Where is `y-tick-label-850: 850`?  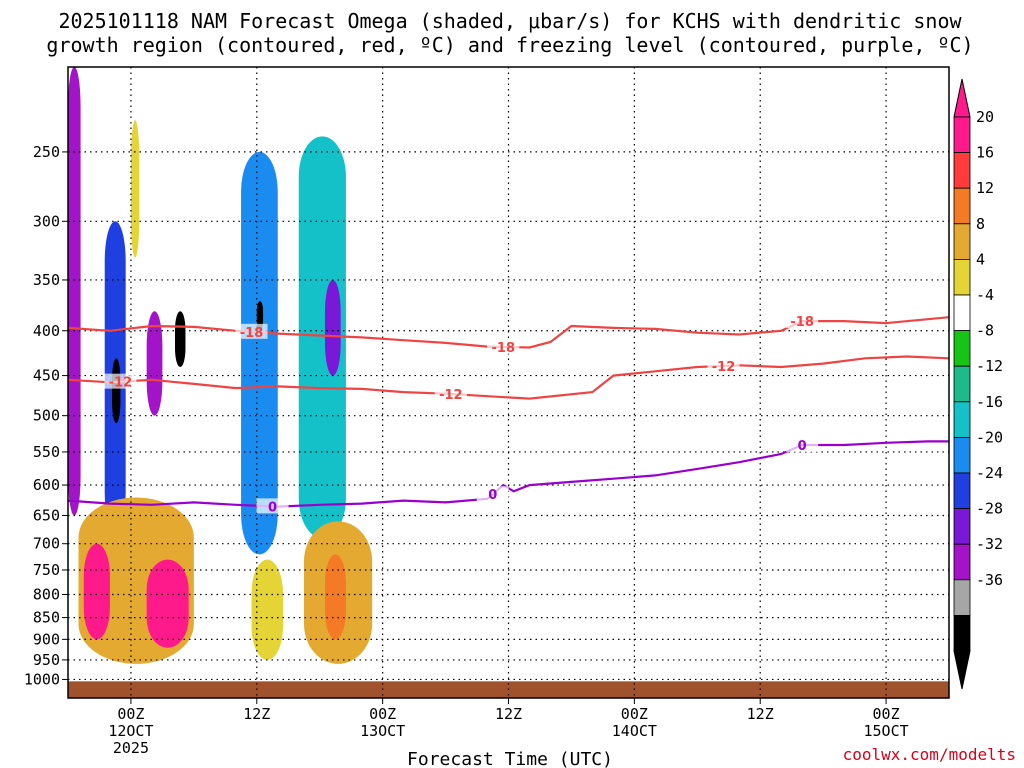 y-tick-label-850: 850 is located at coordinates (46, 618).